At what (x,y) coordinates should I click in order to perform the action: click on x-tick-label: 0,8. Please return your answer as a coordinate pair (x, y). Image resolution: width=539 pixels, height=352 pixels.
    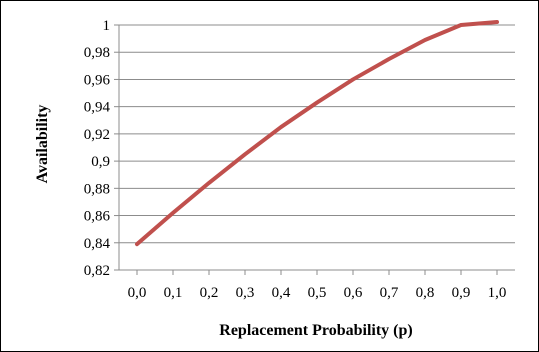
    Looking at the image, I should click on (425, 293).